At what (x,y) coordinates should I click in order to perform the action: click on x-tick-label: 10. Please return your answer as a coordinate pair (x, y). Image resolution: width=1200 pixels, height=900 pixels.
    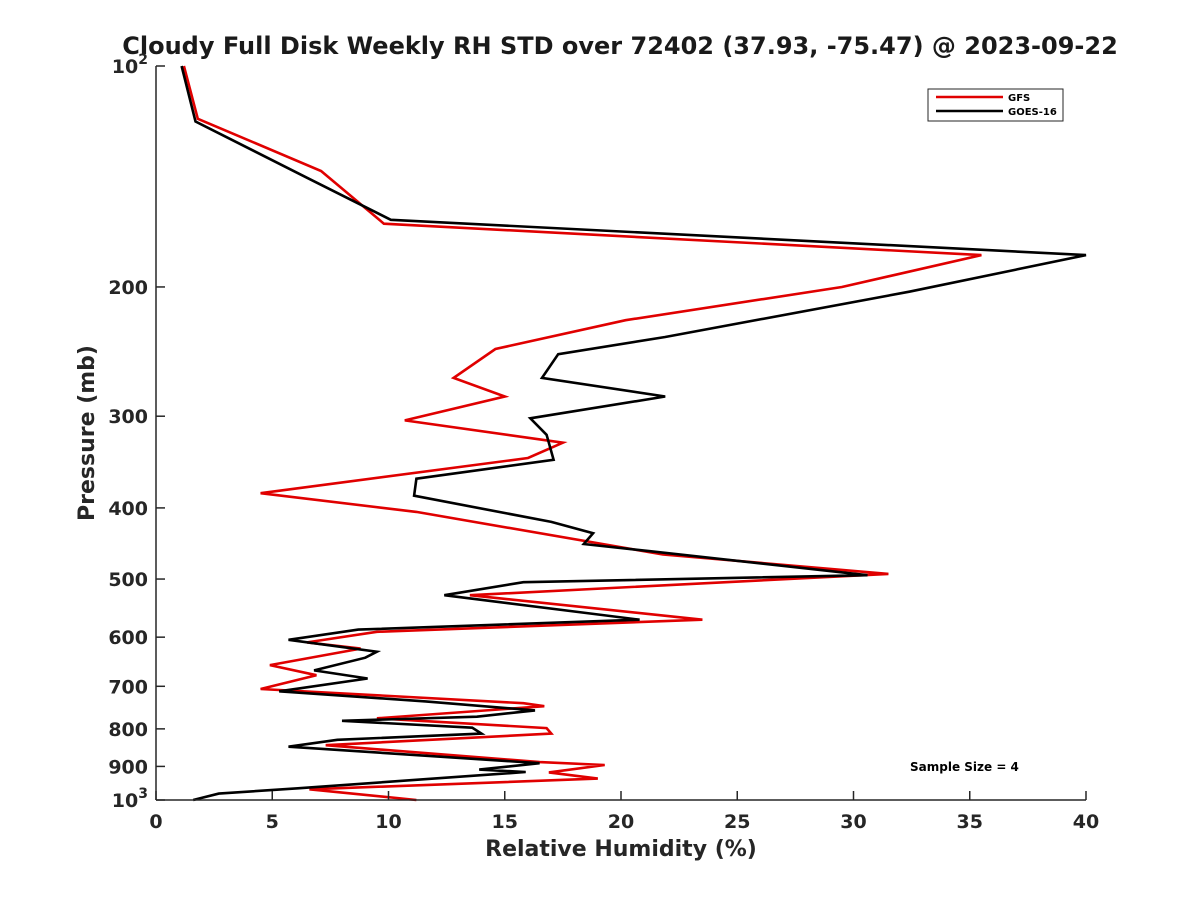
    Looking at the image, I should click on (388, 822).